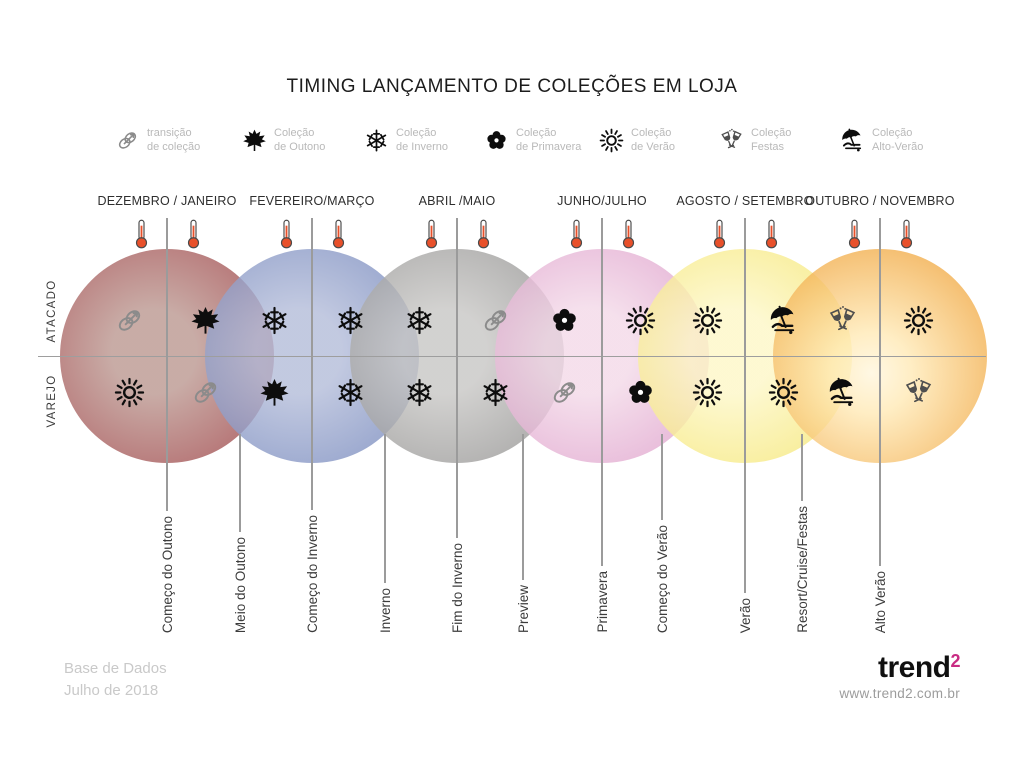 This screenshot has height=768, width=1024. What do you see at coordinates (240, 584) in the screenshot?
I see `tick-label: Meio do Outono` at bounding box center [240, 584].